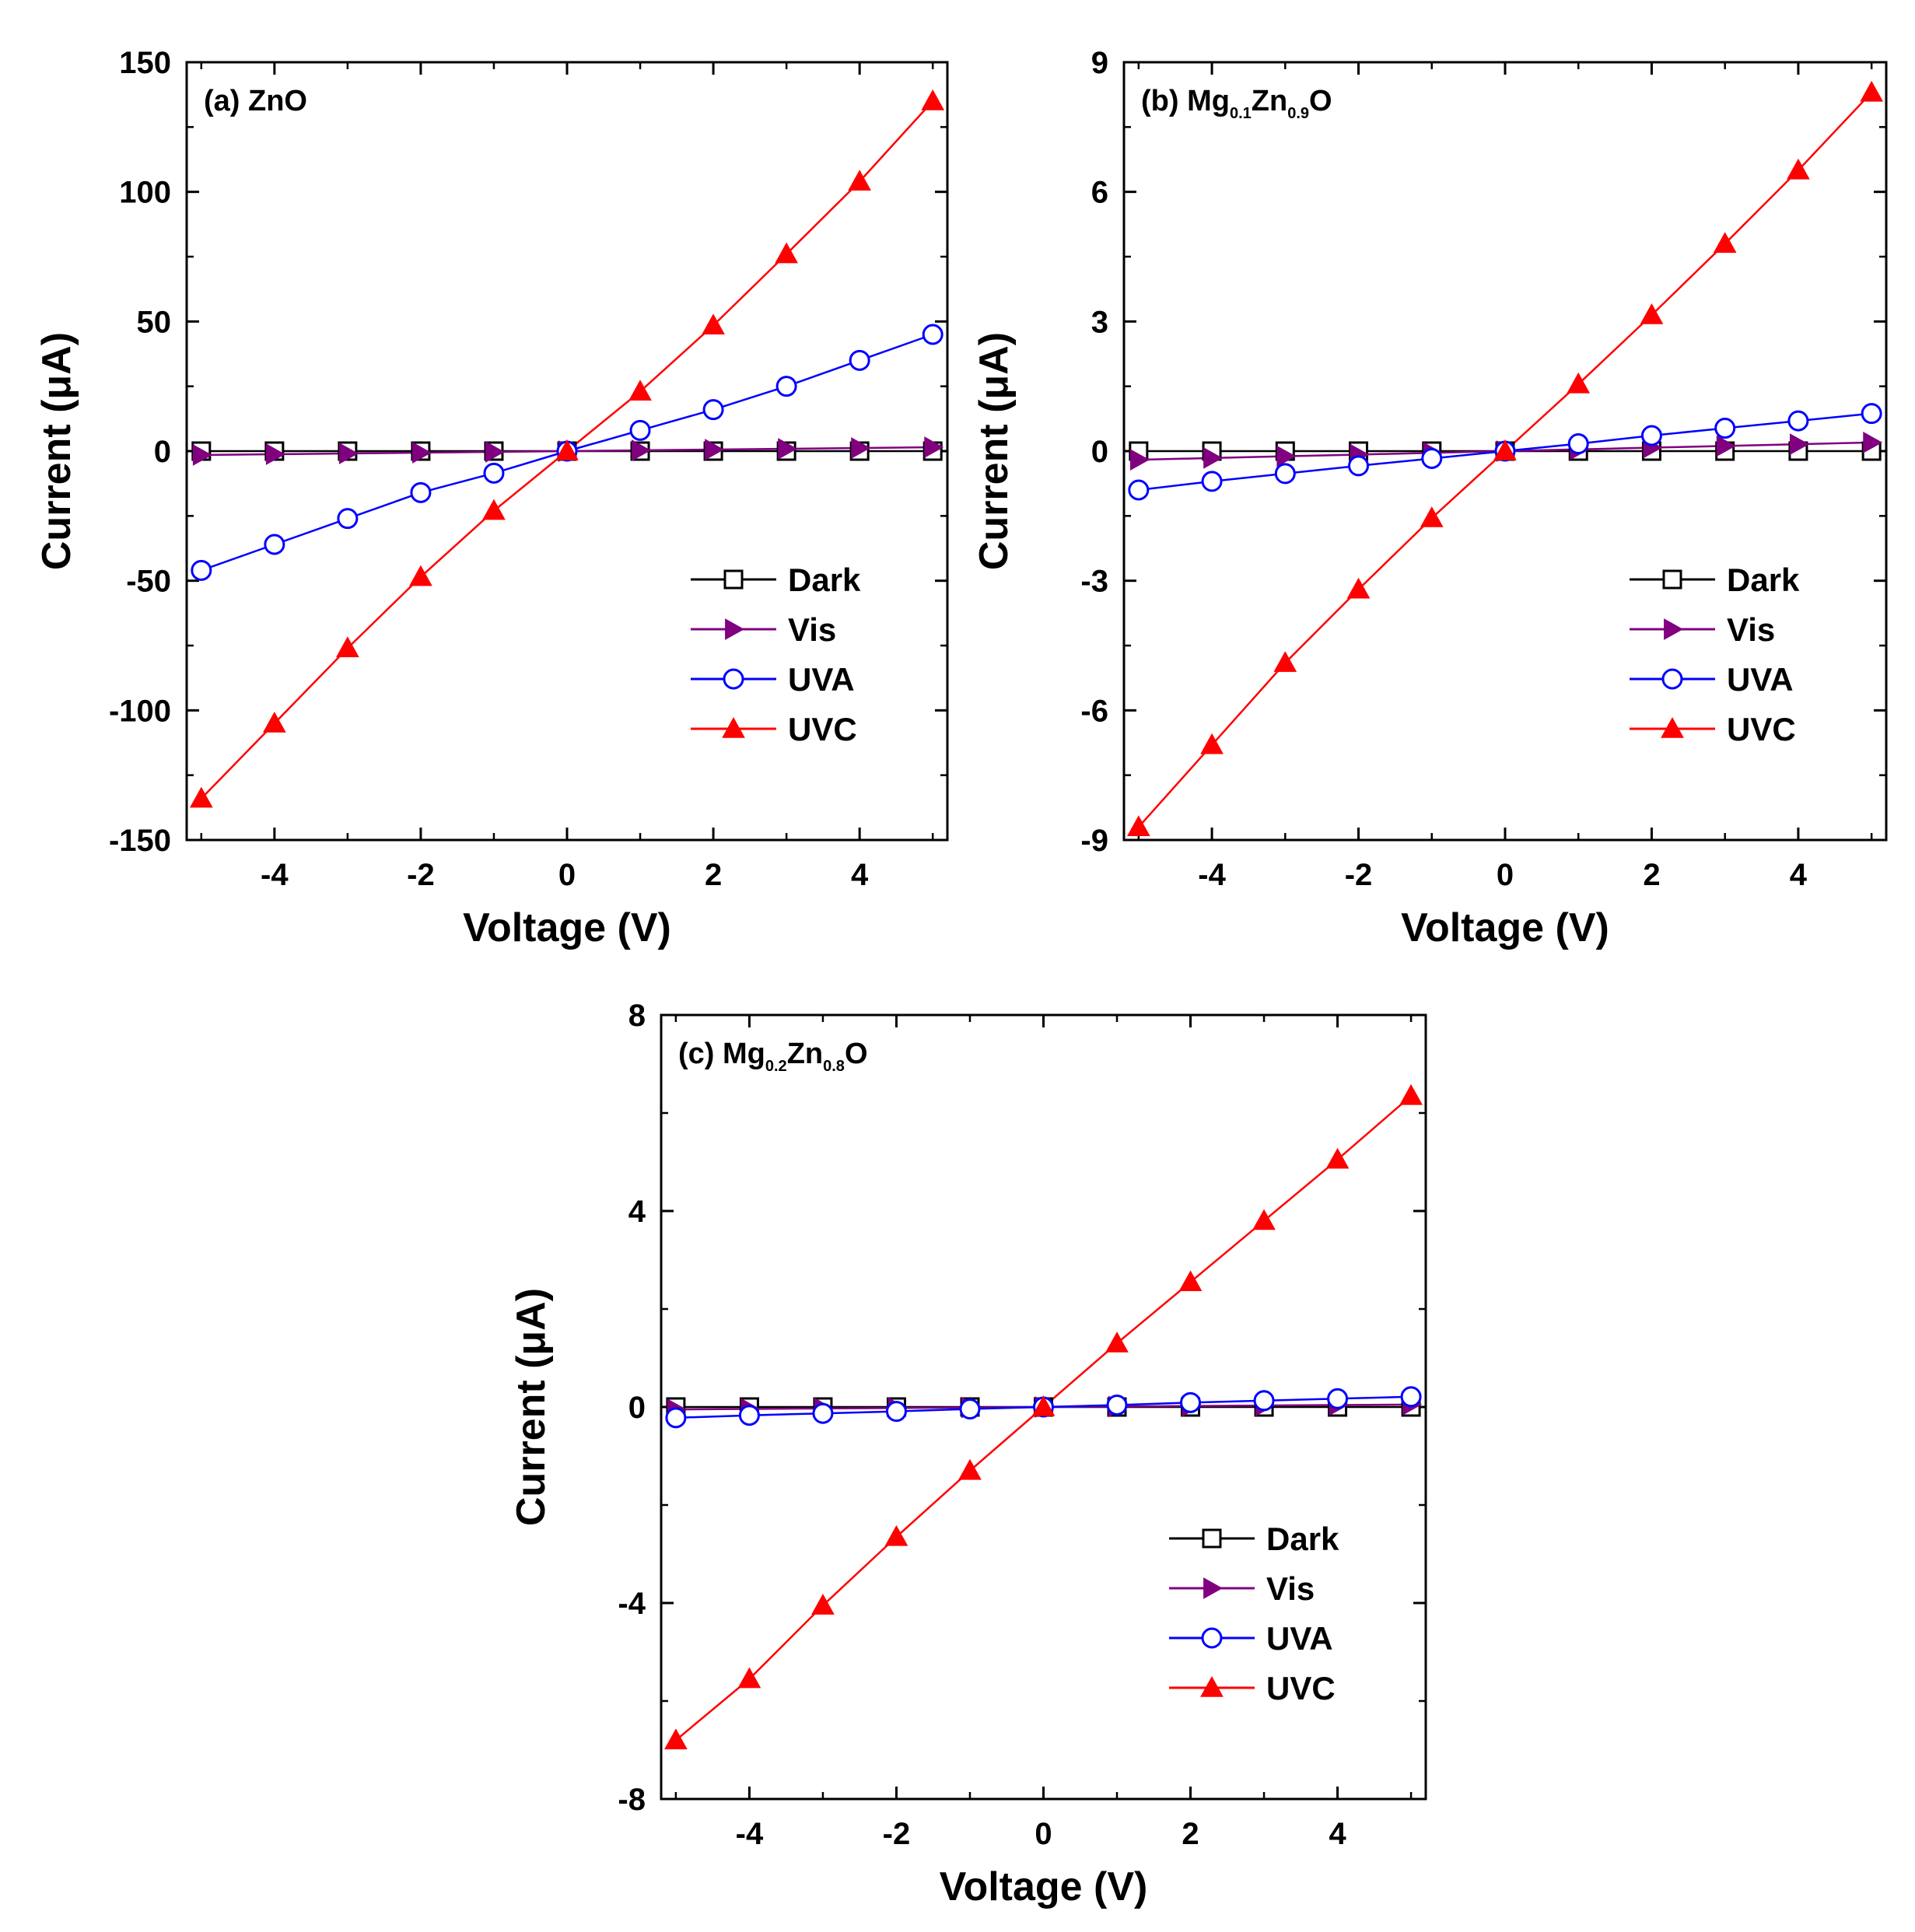 This screenshot has height=1932, width=1915. What do you see at coordinates (145, 63) in the screenshot?
I see `y-tick-label: 150` at bounding box center [145, 63].